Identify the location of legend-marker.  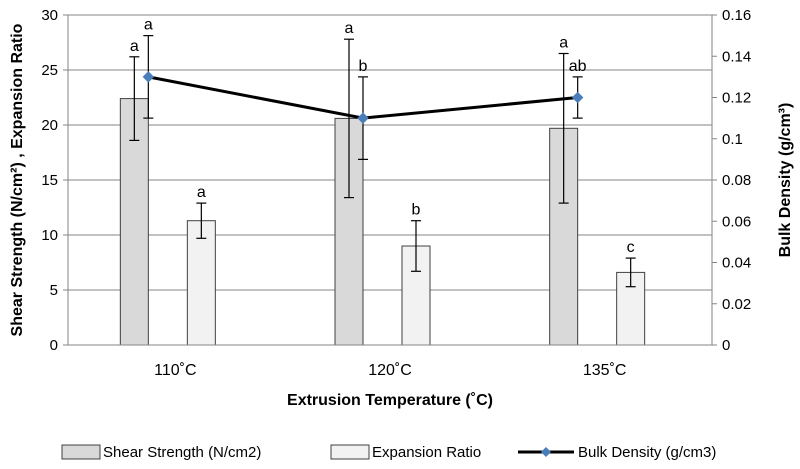
(546, 452).